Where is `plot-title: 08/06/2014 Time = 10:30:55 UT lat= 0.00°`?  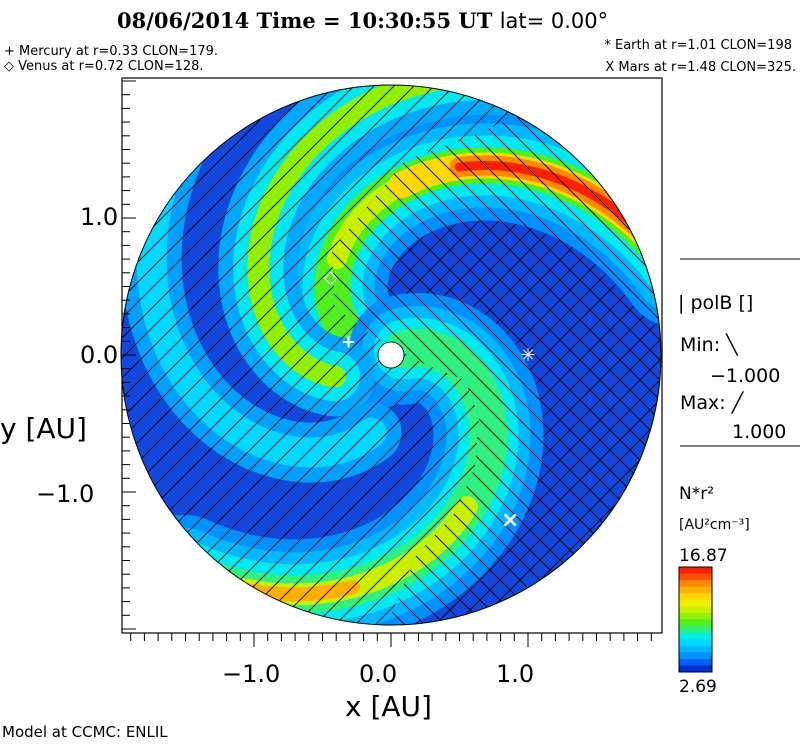 plot-title: 08/06/2014 Time = 10:30:55 UT lat= 0.00° is located at coordinates (362, 20).